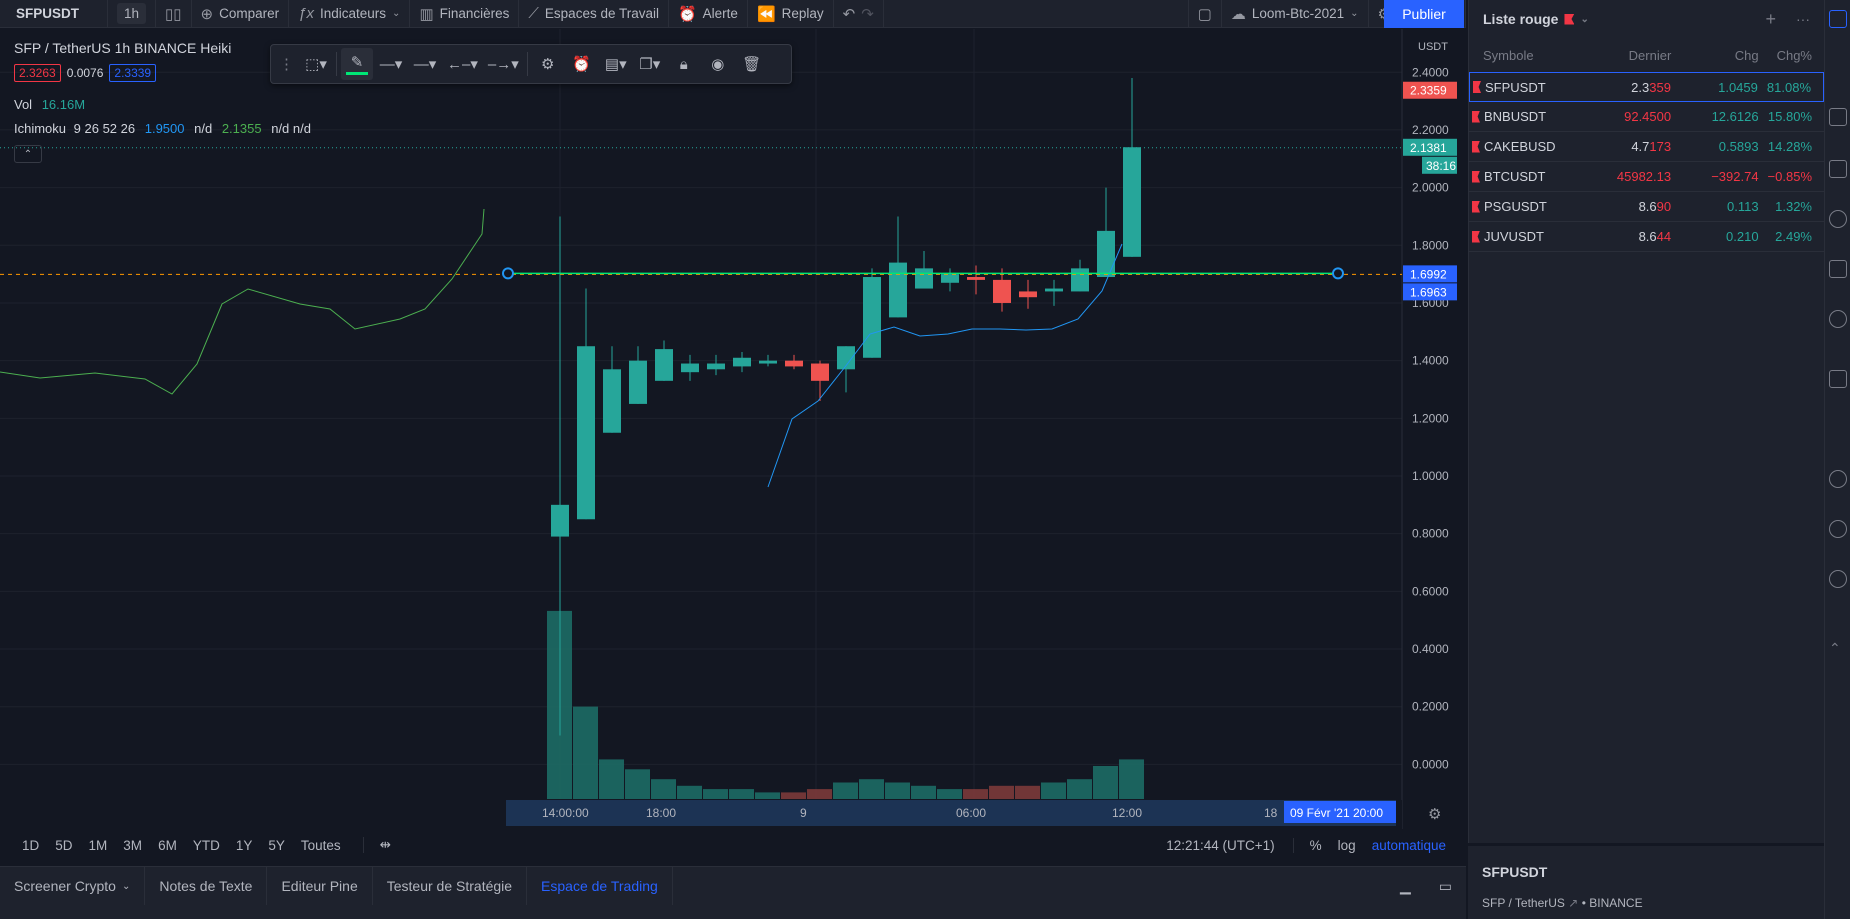  What do you see at coordinates (1646, 237) in the screenshot?
I see `watchlist-row: JUVUSDT 8.644 0.210 2.49%` at bounding box center [1646, 237].